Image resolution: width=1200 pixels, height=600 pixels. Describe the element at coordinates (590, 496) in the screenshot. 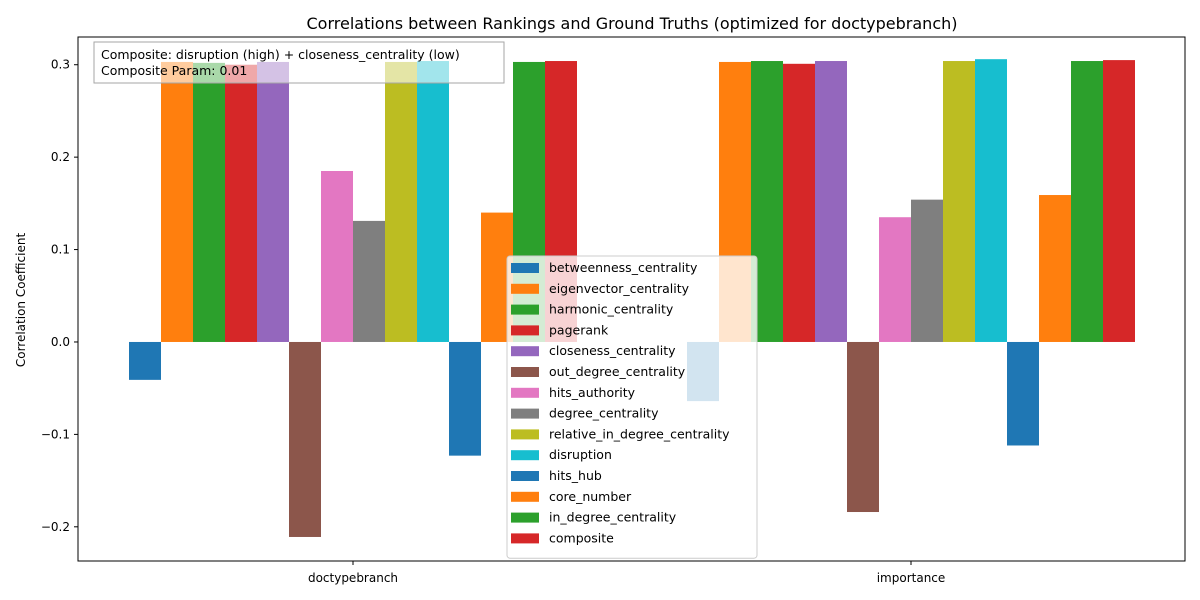

I see `legend-label-core_number: core_number` at that location.